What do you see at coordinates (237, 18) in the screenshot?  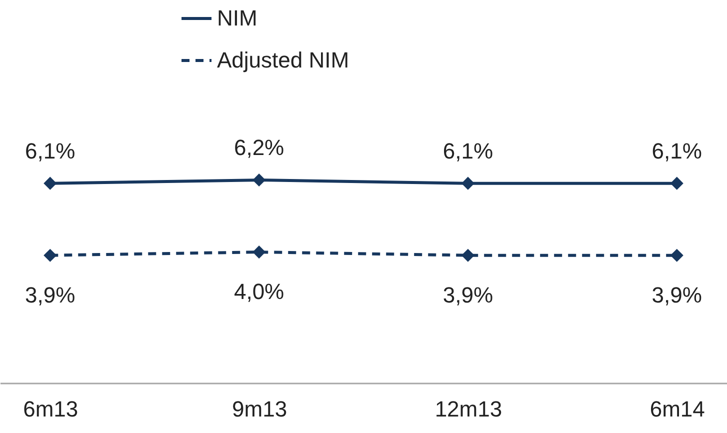 I see `legend-label: NIM` at bounding box center [237, 18].